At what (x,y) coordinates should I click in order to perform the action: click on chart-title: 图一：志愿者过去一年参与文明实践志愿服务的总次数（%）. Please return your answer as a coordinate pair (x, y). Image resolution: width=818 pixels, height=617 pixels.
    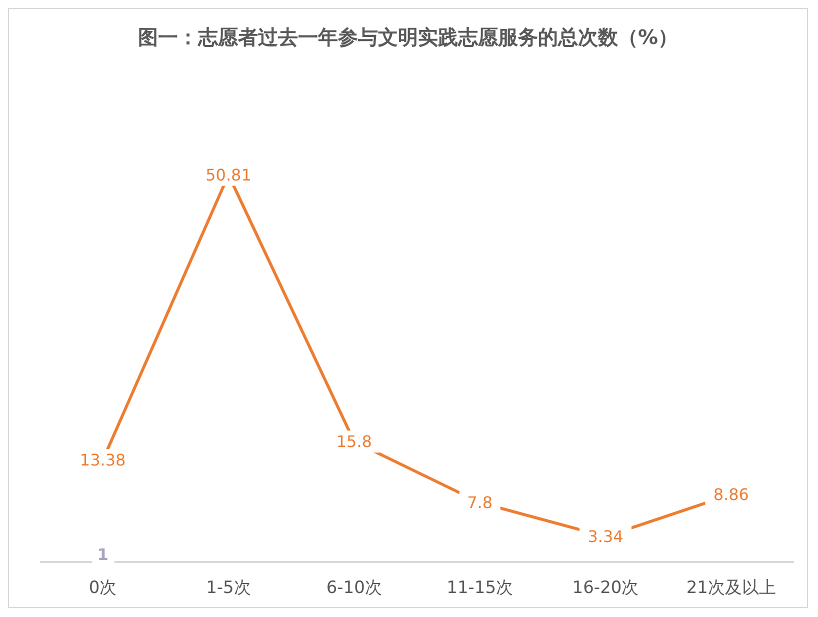
    Looking at the image, I should click on (408, 37).